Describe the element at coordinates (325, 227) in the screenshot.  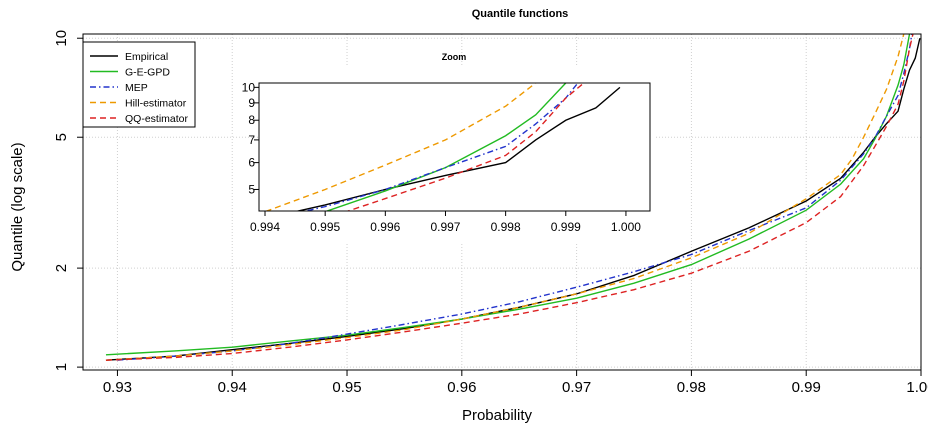
I see `inset-x-tick-label: 0.995` at that location.